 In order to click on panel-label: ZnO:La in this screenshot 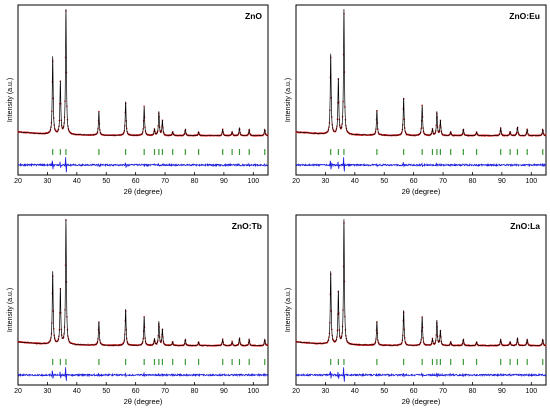, I will do `click(525, 226)`.